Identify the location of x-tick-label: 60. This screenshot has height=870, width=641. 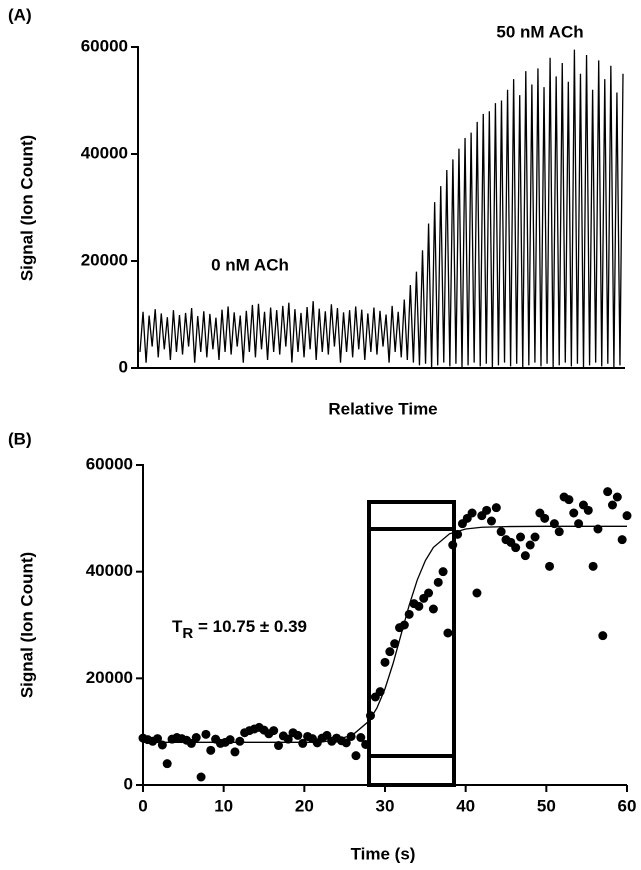
(627, 805).